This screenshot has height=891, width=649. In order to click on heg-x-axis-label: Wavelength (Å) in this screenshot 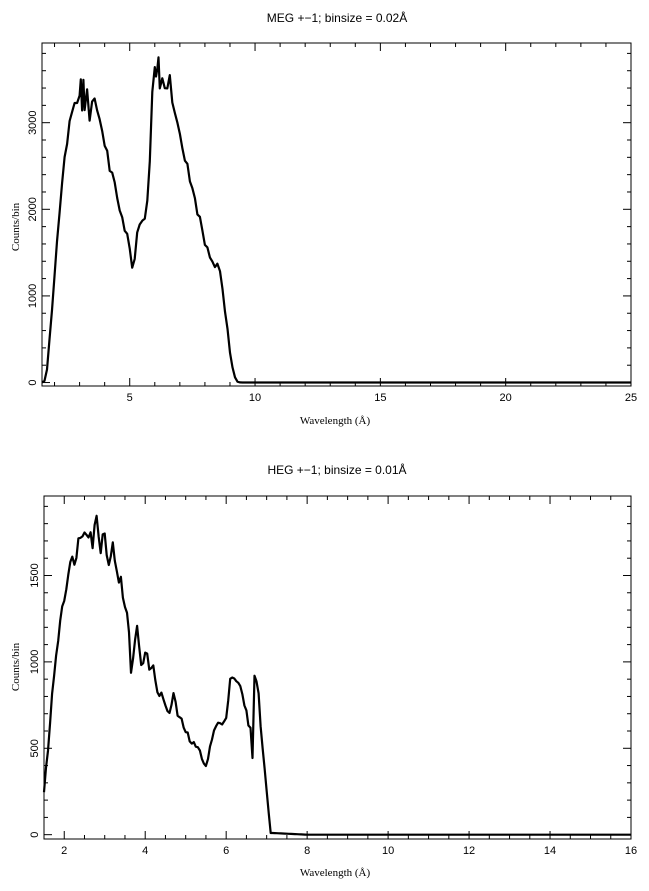, I will do `click(335, 873)`.